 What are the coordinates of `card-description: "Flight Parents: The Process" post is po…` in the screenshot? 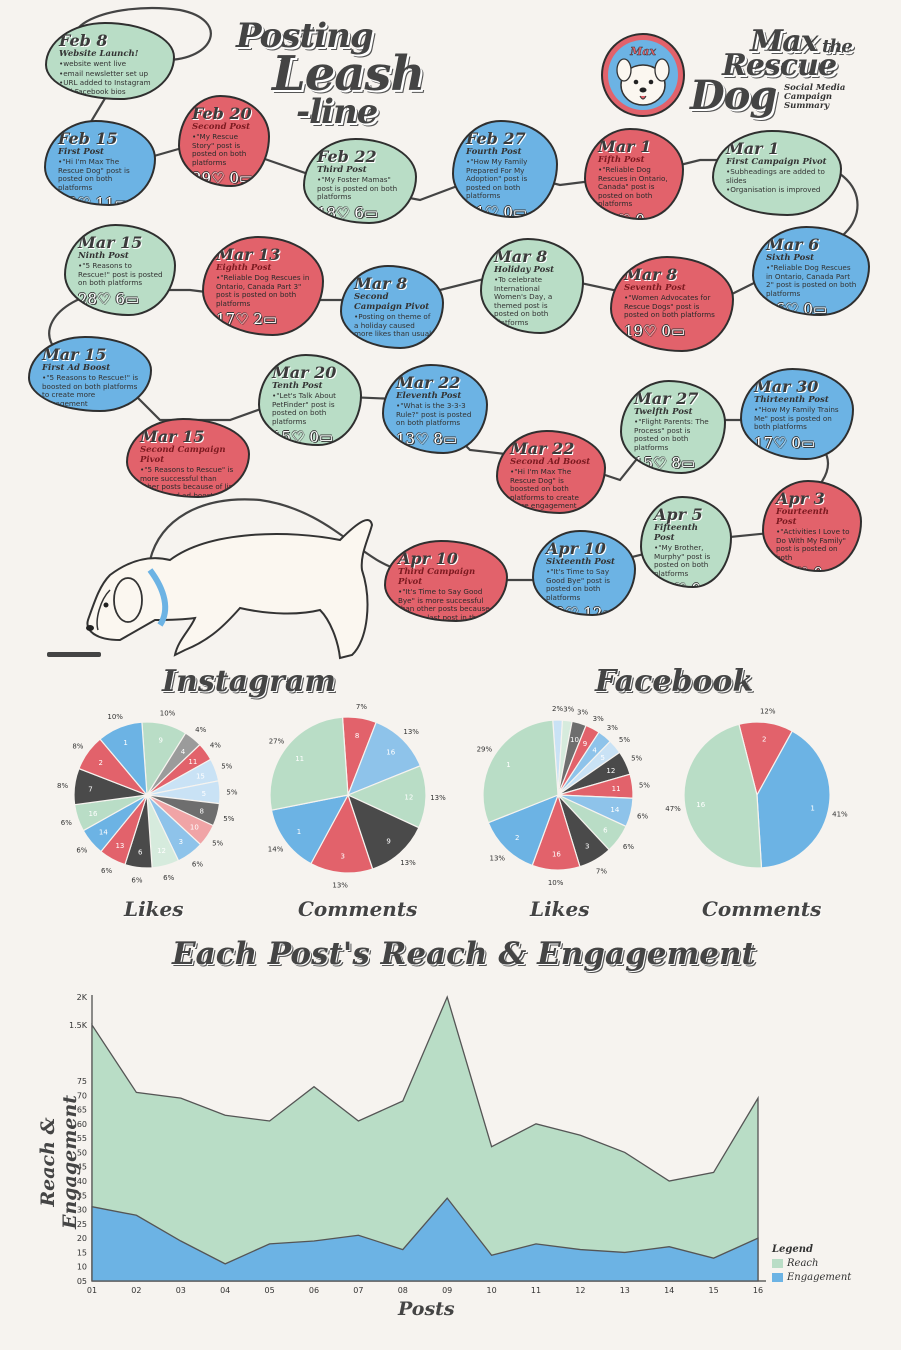 It's located at (674, 434).